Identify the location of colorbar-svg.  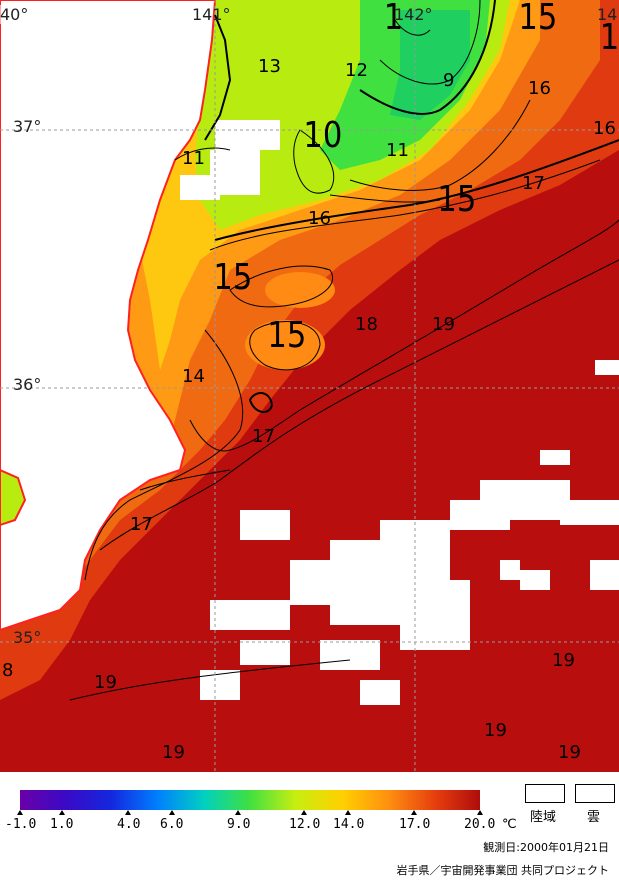
(250, 802).